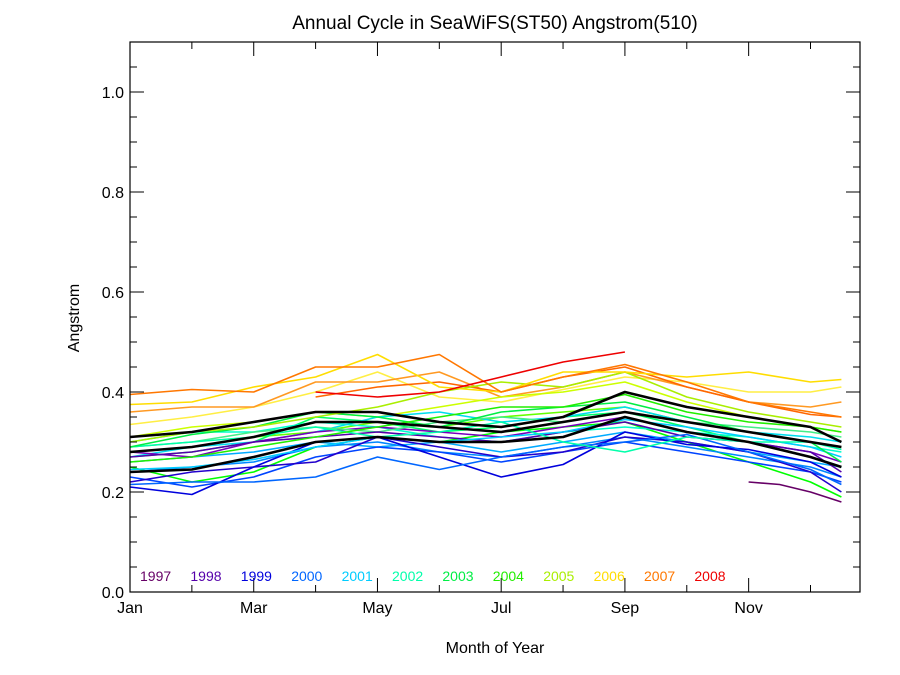 The width and height of the screenshot is (900, 675). I want to click on x-axis-label: Month of Year, so click(495, 648).